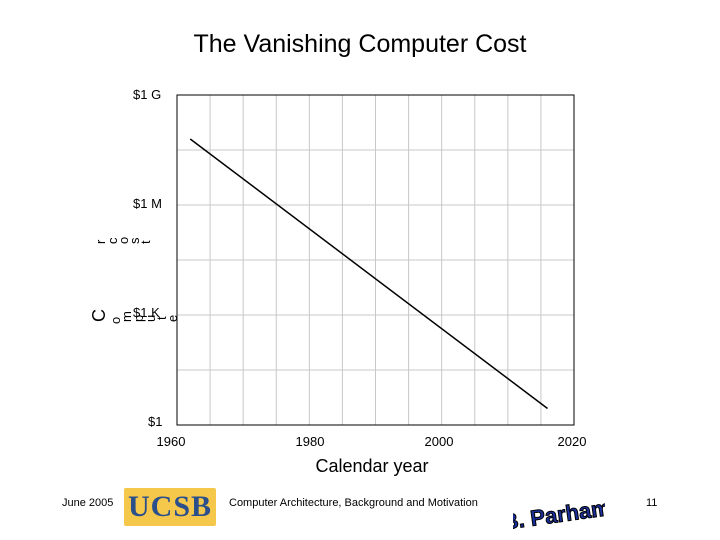 The width and height of the screenshot is (720, 540). I want to click on ucsb-logo: UCSB, so click(170, 507).